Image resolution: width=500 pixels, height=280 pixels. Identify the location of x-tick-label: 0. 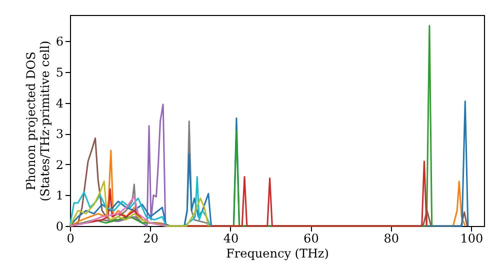
(70, 239).